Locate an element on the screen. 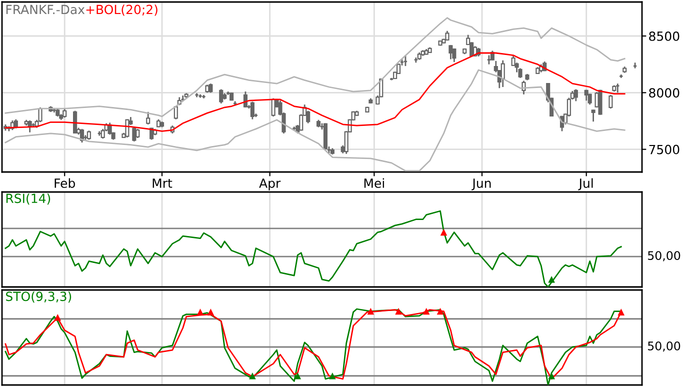  y-tick-label: 8000 is located at coordinates (664, 93).